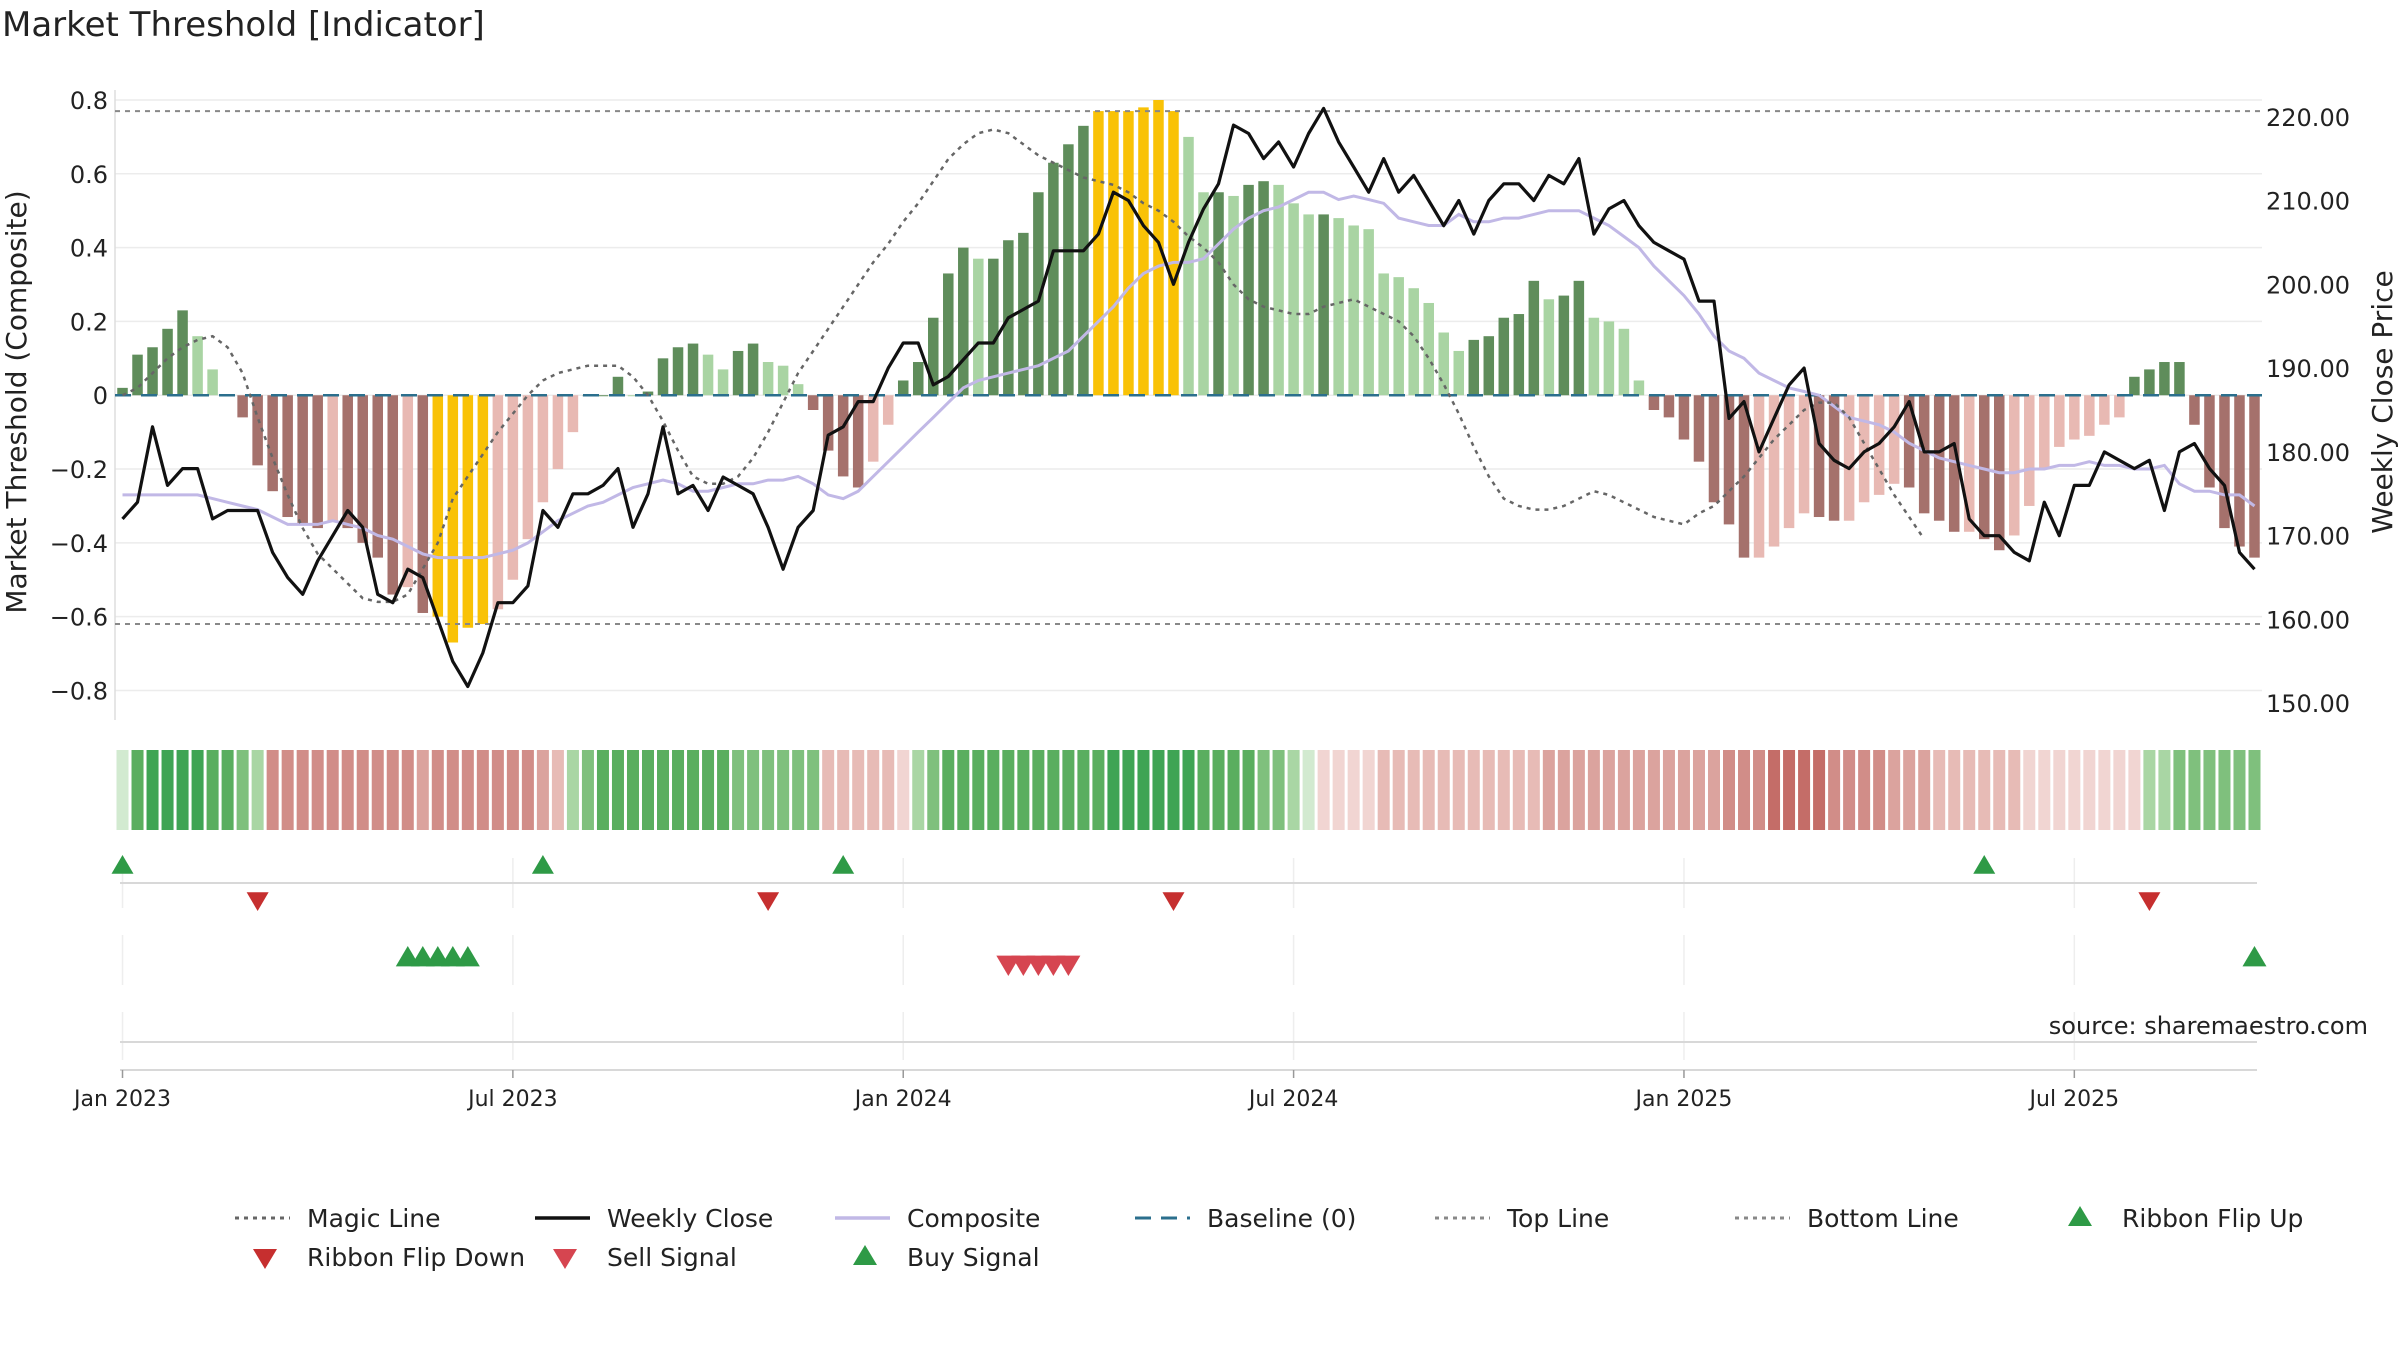 The width and height of the screenshot is (2400, 1350). What do you see at coordinates (89, 322) in the screenshot?
I see `y-tick-label: 0.2` at bounding box center [89, 322].